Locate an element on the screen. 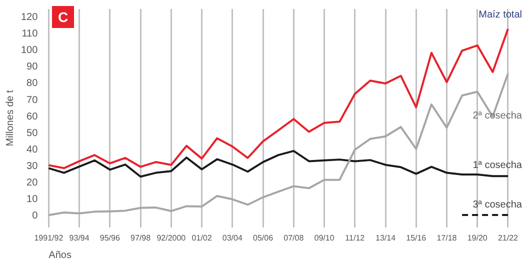 This screenshot has height=261, width=524. series-label: 1ª cosecha is located at coordinates (497, 165).